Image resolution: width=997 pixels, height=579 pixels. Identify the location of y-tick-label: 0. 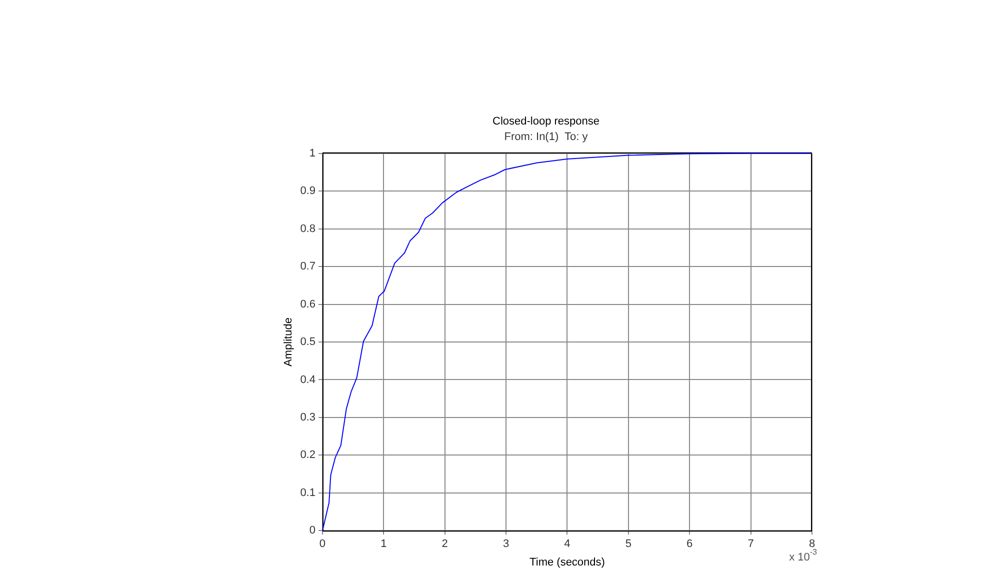
(312, 530).